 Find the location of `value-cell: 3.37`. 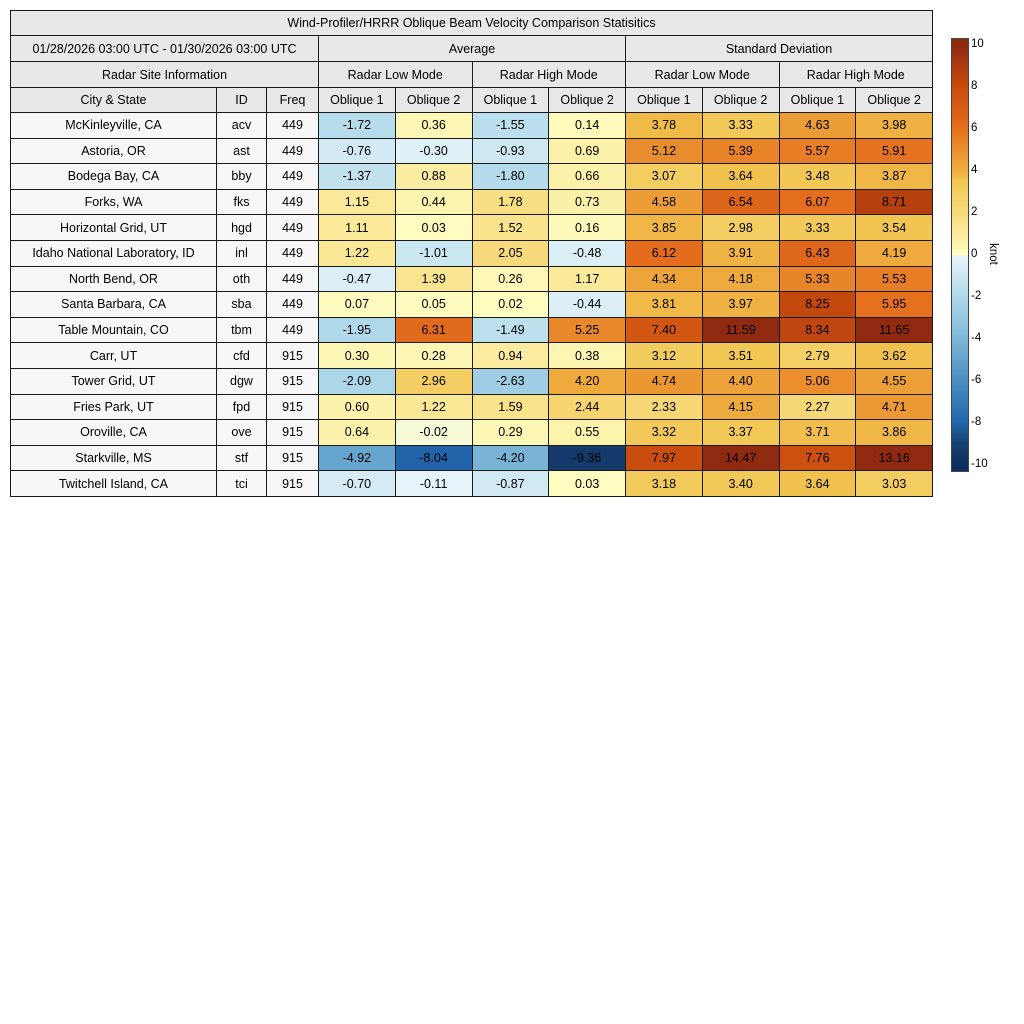

value-cell: 3.37 is located at coordinates (740, 432).